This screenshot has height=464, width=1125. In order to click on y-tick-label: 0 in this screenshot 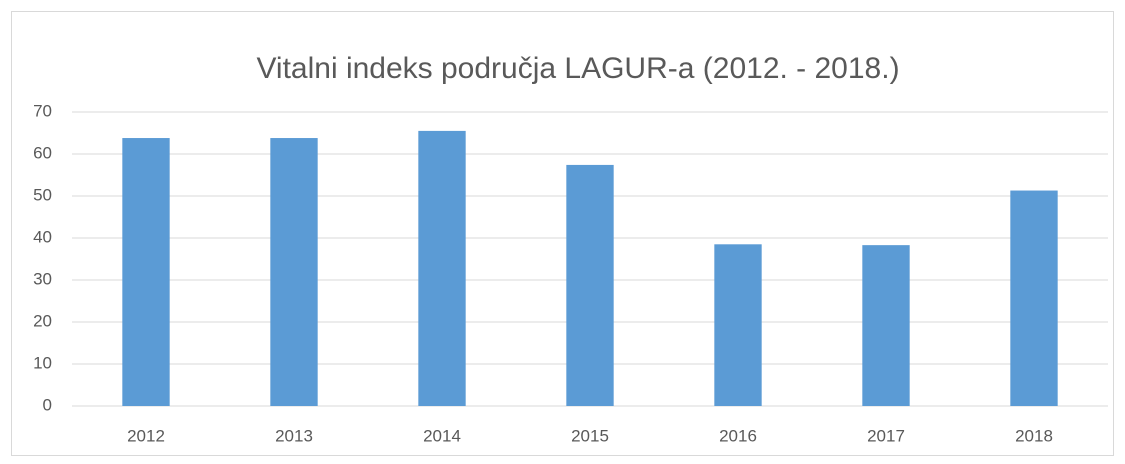, I will do `click(47, 404)`.